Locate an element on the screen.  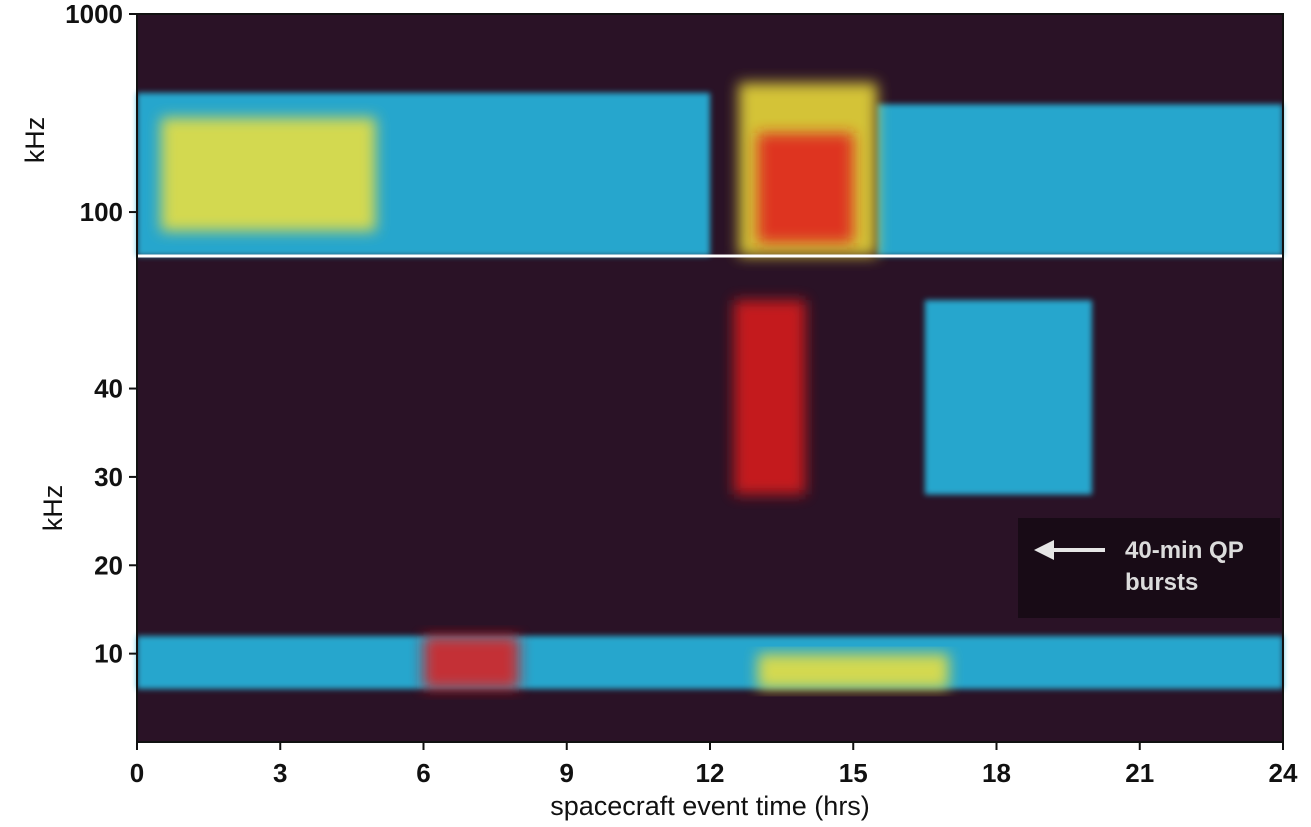
annotation-line-2: bursts is located at coordinates (1161, 582).